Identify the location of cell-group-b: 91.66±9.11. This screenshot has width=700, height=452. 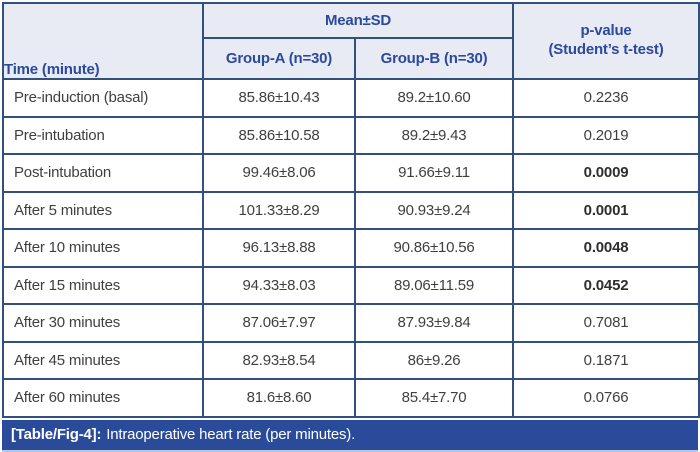
(434, 173).